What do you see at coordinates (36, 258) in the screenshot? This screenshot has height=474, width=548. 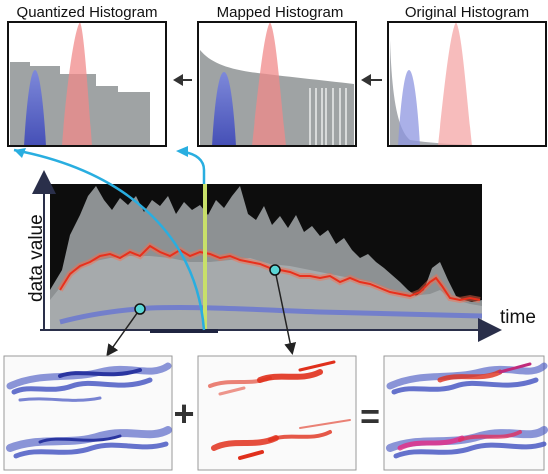 I see `y-axis-label: data value` at bounding box center [36, 258].